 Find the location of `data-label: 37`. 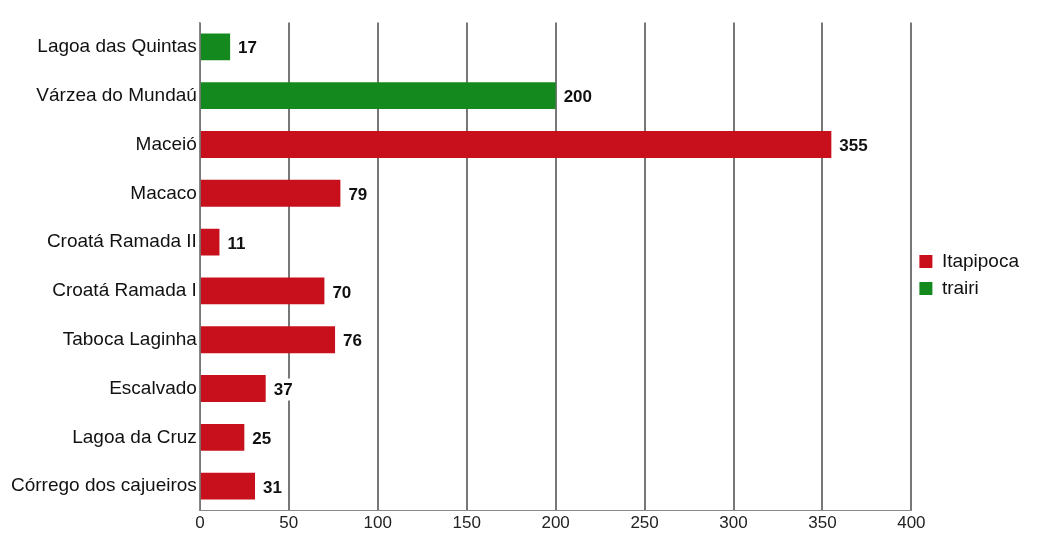

data-label: 37 is located at coordinates (283, 390).